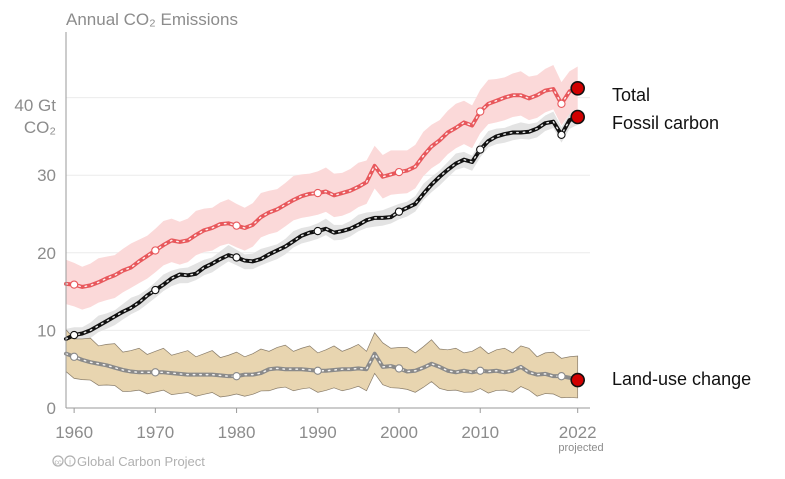 This screenshot has height=479, width=785. I want to click on projection-marker-fossil-carbon, so click(577, 117).